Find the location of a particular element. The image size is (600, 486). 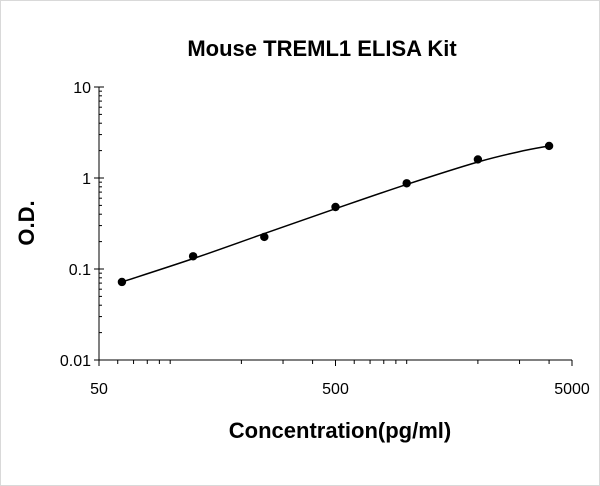

x-tick-label: 500 is located at coordinates (335, 389).